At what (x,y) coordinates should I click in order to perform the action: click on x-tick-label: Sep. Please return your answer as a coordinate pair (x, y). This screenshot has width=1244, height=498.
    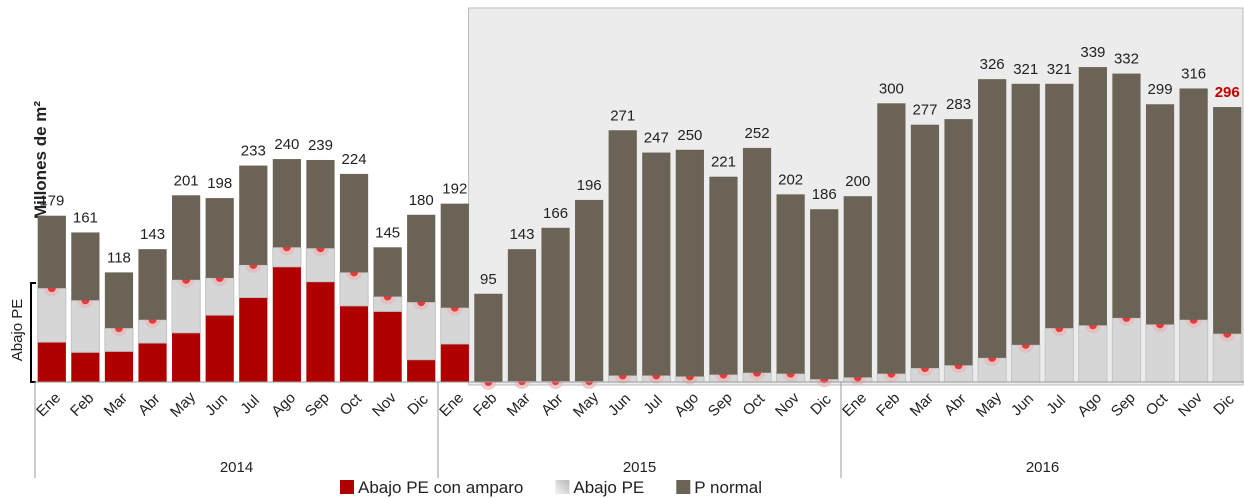
    Looking at the image, I should click on (317, 404).